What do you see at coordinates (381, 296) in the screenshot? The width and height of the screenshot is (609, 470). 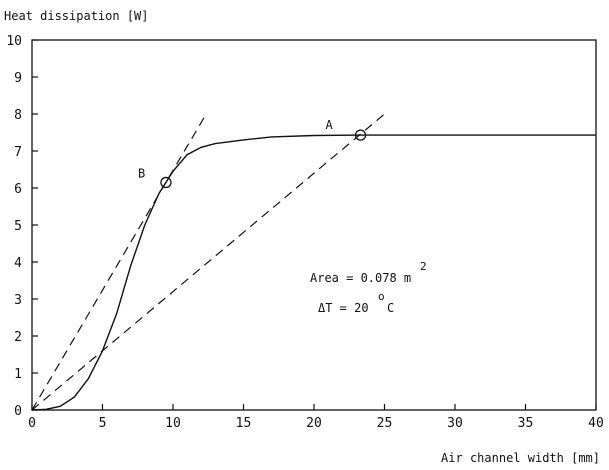 I see `delta-t-degree: o` at bounding box center [381, 296].